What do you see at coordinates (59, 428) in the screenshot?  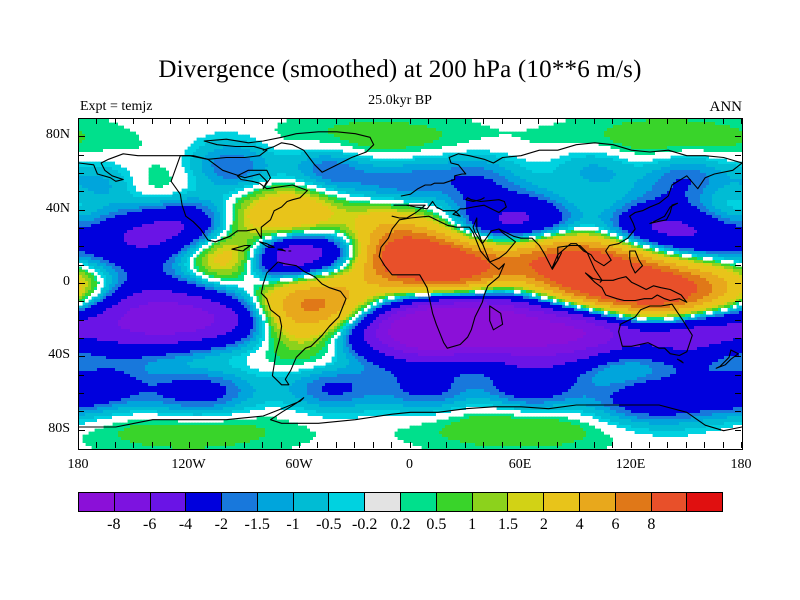 I see `y-tick-80S: 80S` at bounding box center [59, 428].